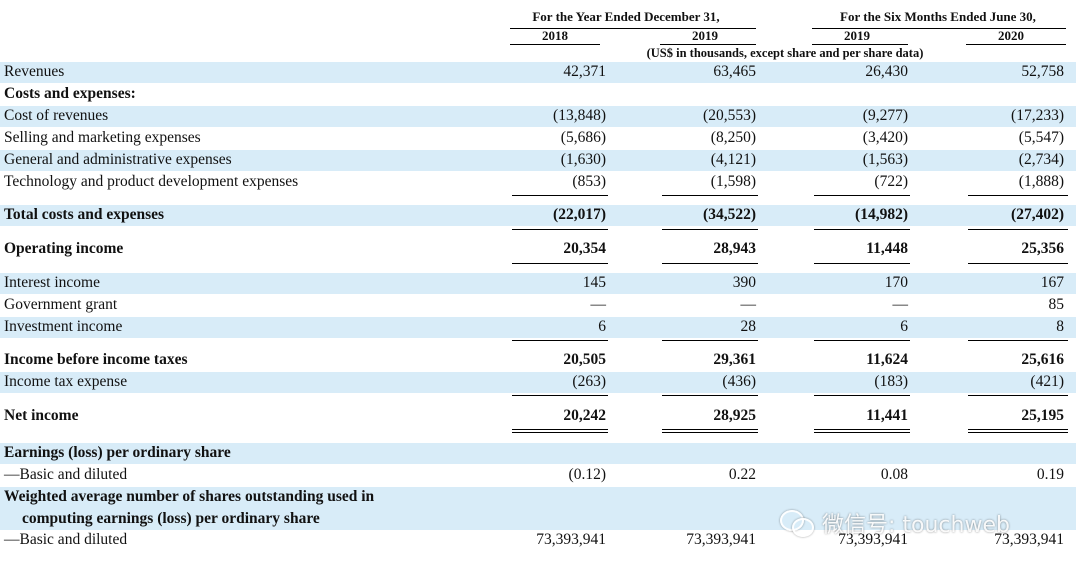 This screenshot has width=1080, height=570. I want to click on cell-2019-year: (20,553), so click(729, 115).